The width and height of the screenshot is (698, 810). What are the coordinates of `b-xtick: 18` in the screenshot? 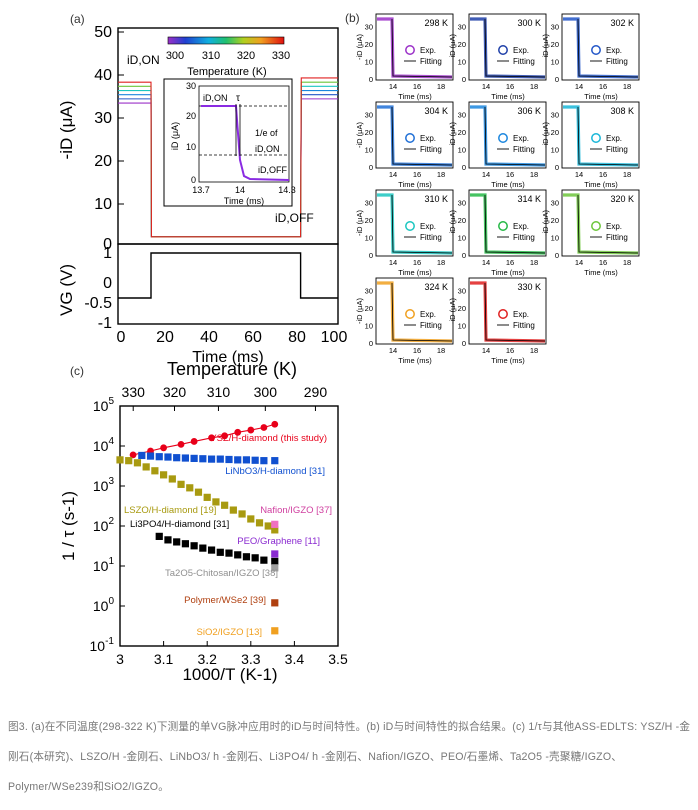 It's located at (534, 174).